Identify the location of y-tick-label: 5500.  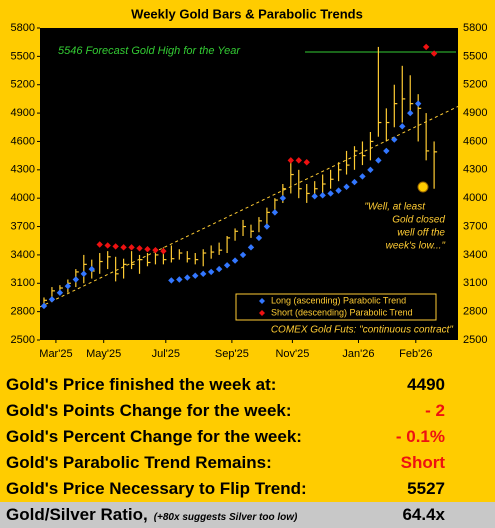
(23, 56).